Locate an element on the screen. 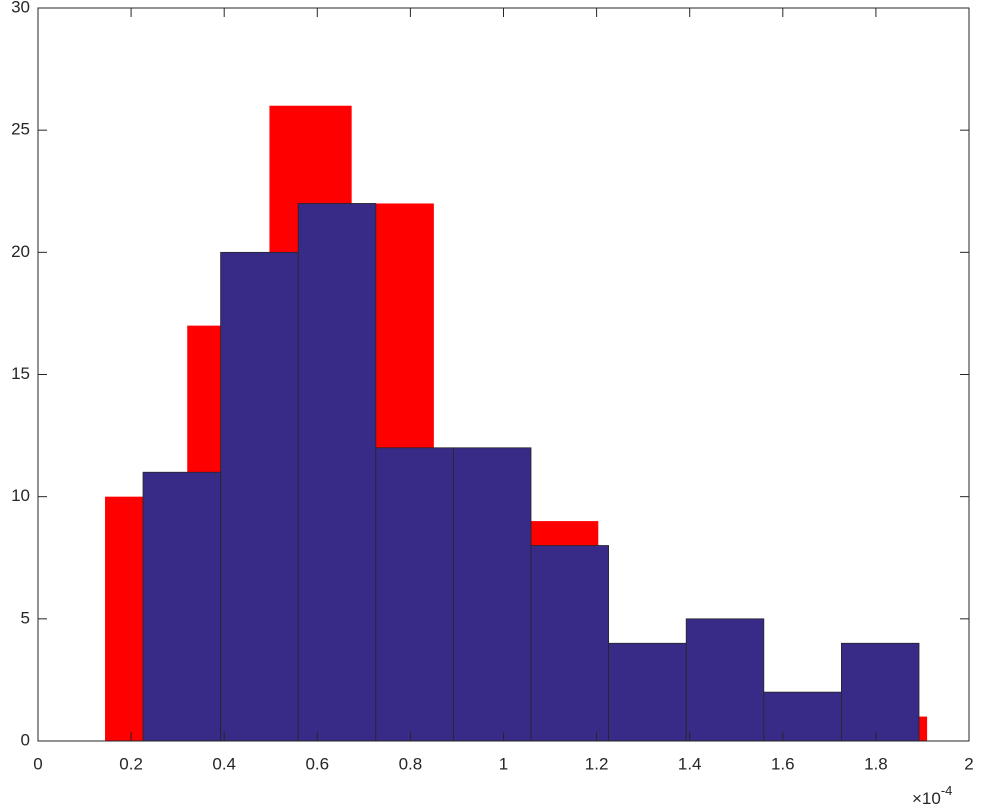  x-multiplier: ×10⁻⁴ is located at coordinates (932, 795).